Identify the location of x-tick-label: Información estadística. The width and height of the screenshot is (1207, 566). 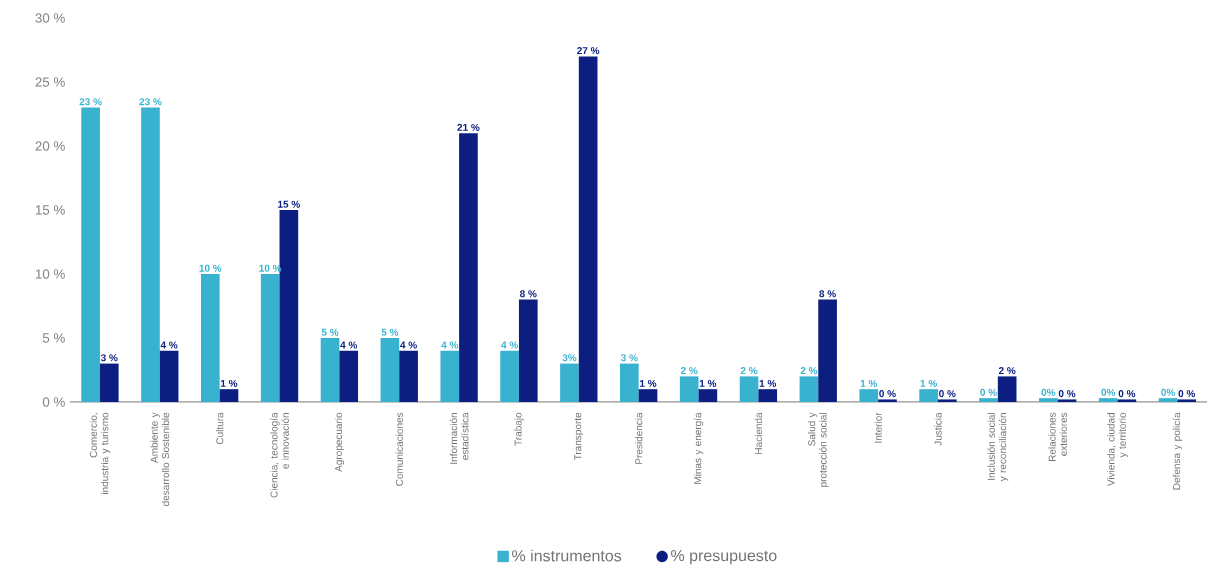
(459, 438).